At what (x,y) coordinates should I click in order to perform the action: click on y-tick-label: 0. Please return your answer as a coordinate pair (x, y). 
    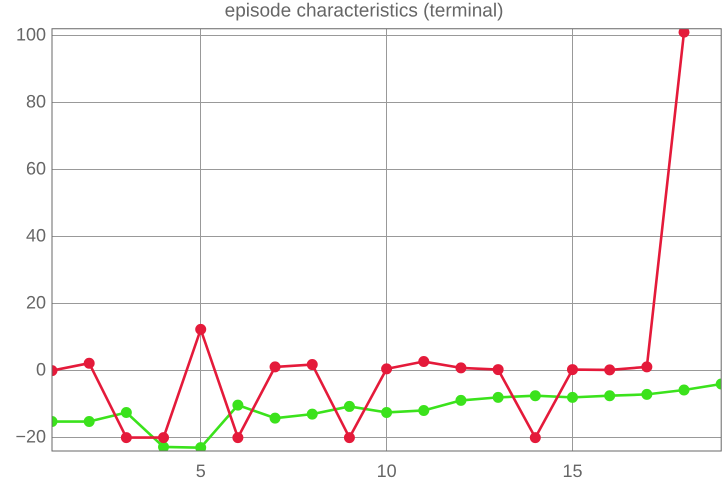
    Looking at the image, I should click on (41, 370).